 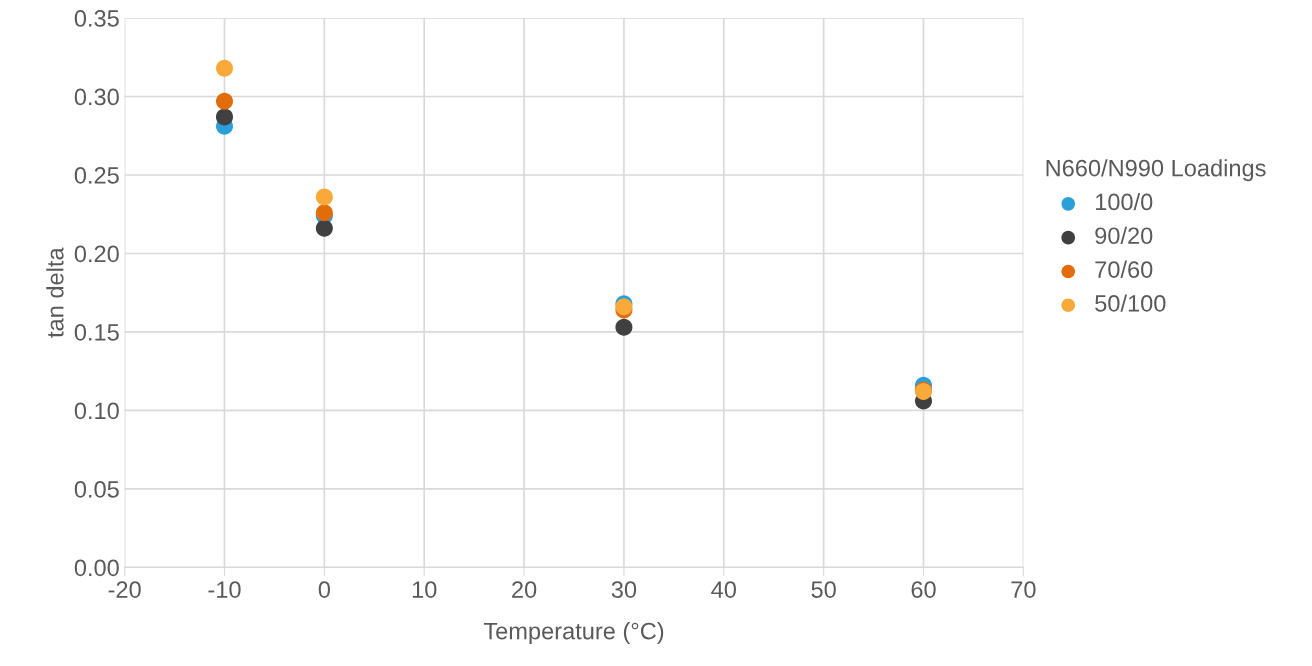 What do you see at coordinates (573, 633) in the screenshot?
I see `x-axis-title: Temperature (°C)` at bounding box center [573, 633].